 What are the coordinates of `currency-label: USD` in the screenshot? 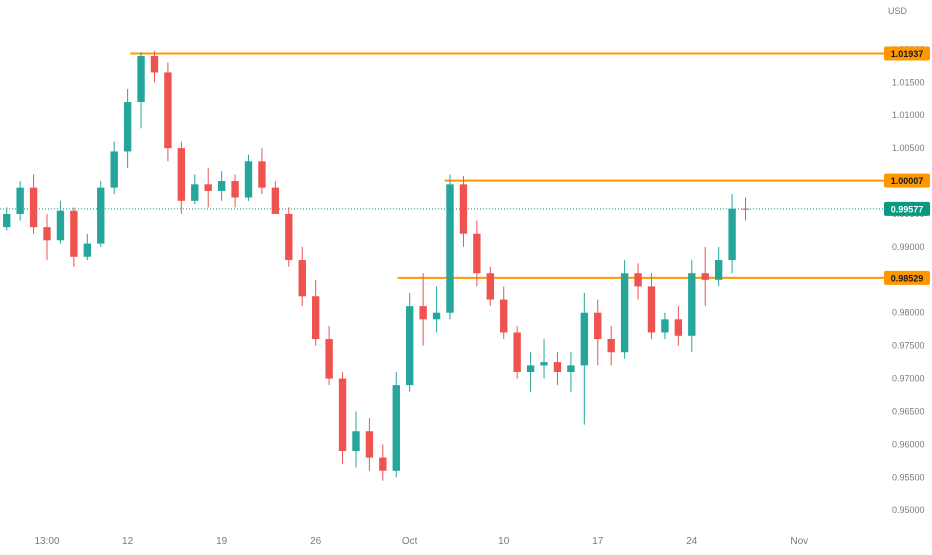 It's located at (898, 11).